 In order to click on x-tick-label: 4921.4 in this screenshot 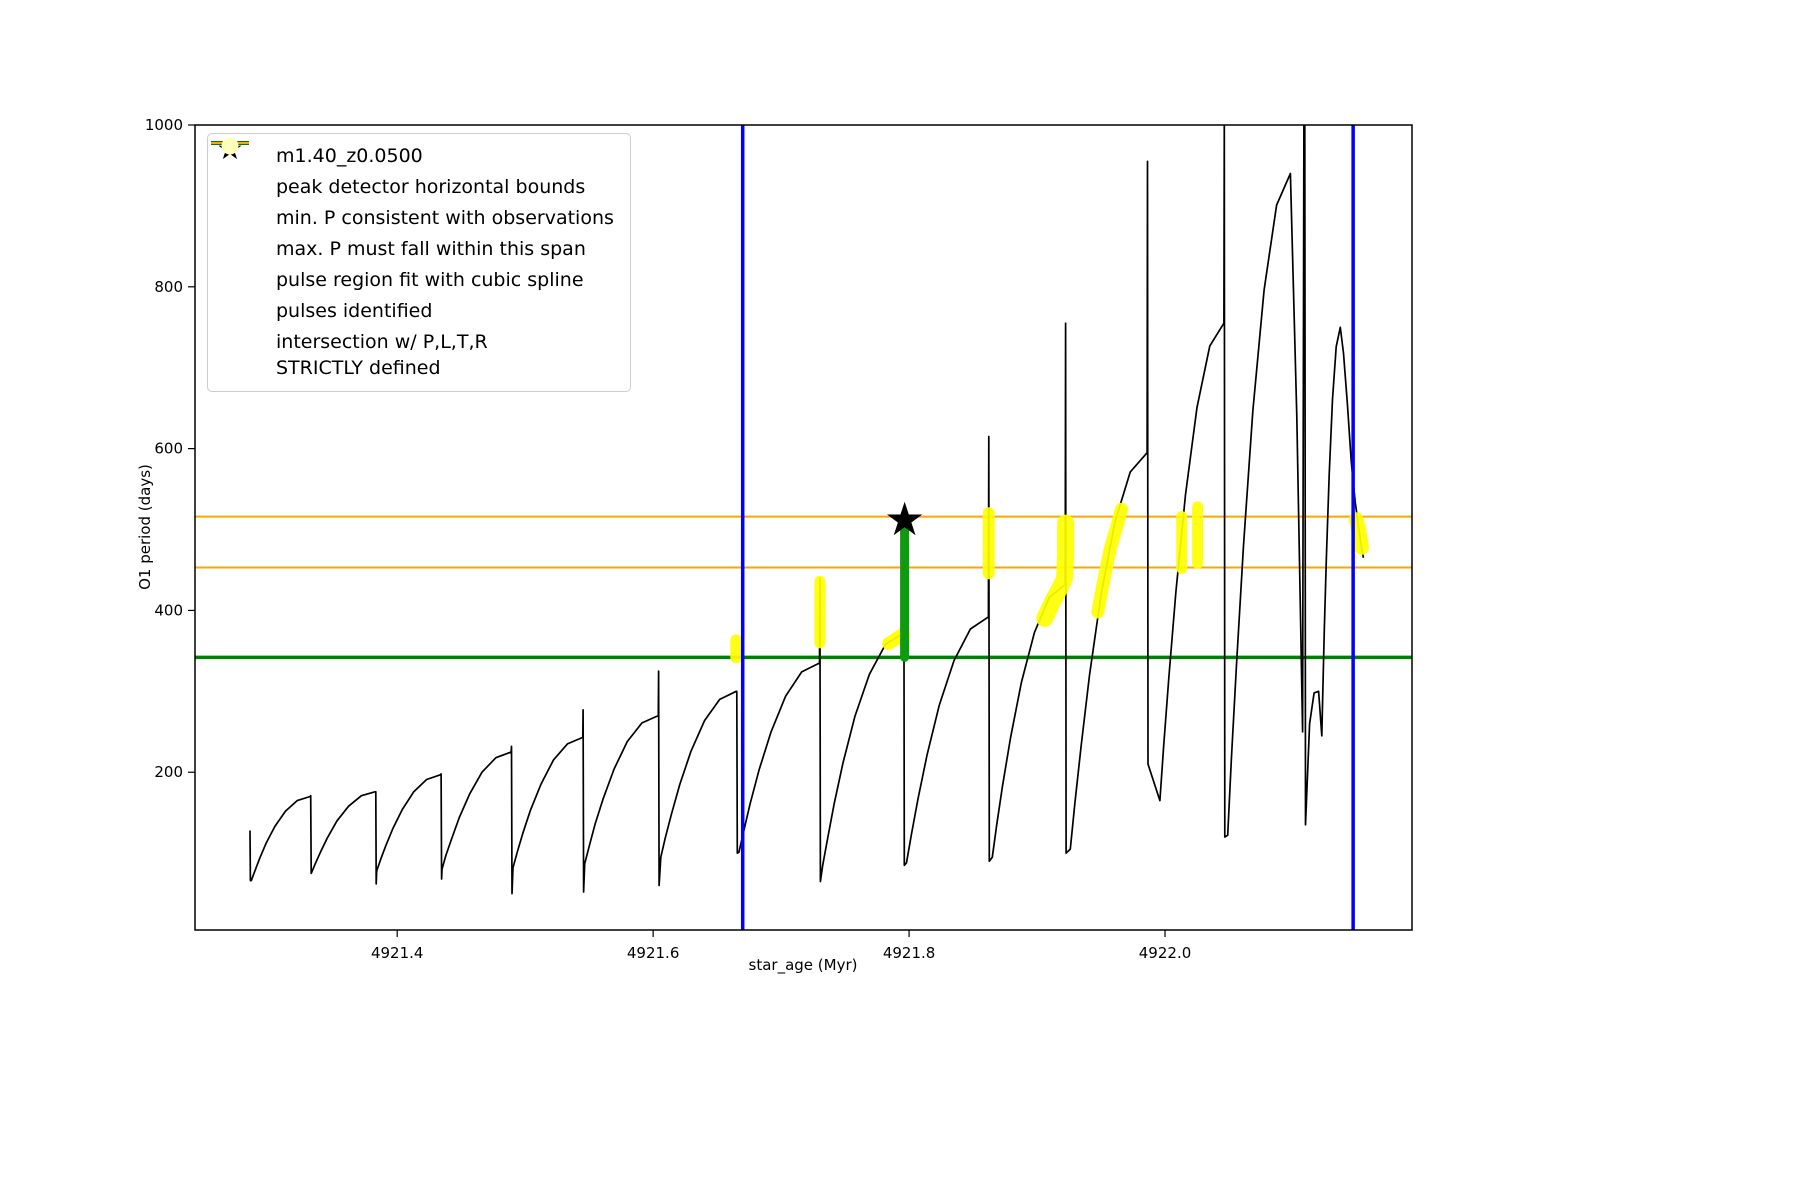, I will do `click(397, 953)`.